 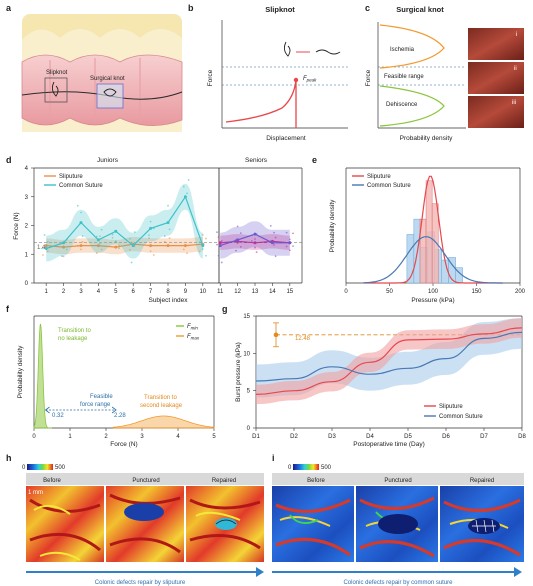 I want to click on panel-d-xtick-label: 14, so click(x=272, y=292).